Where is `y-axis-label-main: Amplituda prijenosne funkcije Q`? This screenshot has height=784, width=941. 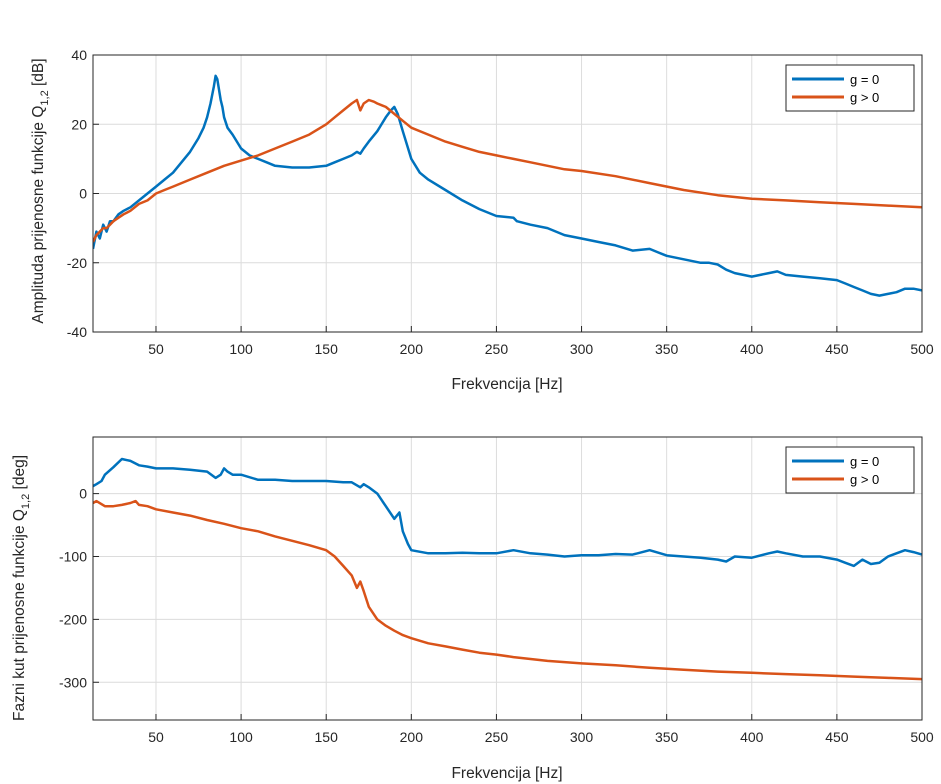
y-axis-label-main: Amplituda prijenosne funkcije Q is located at coordinates (38, 215).